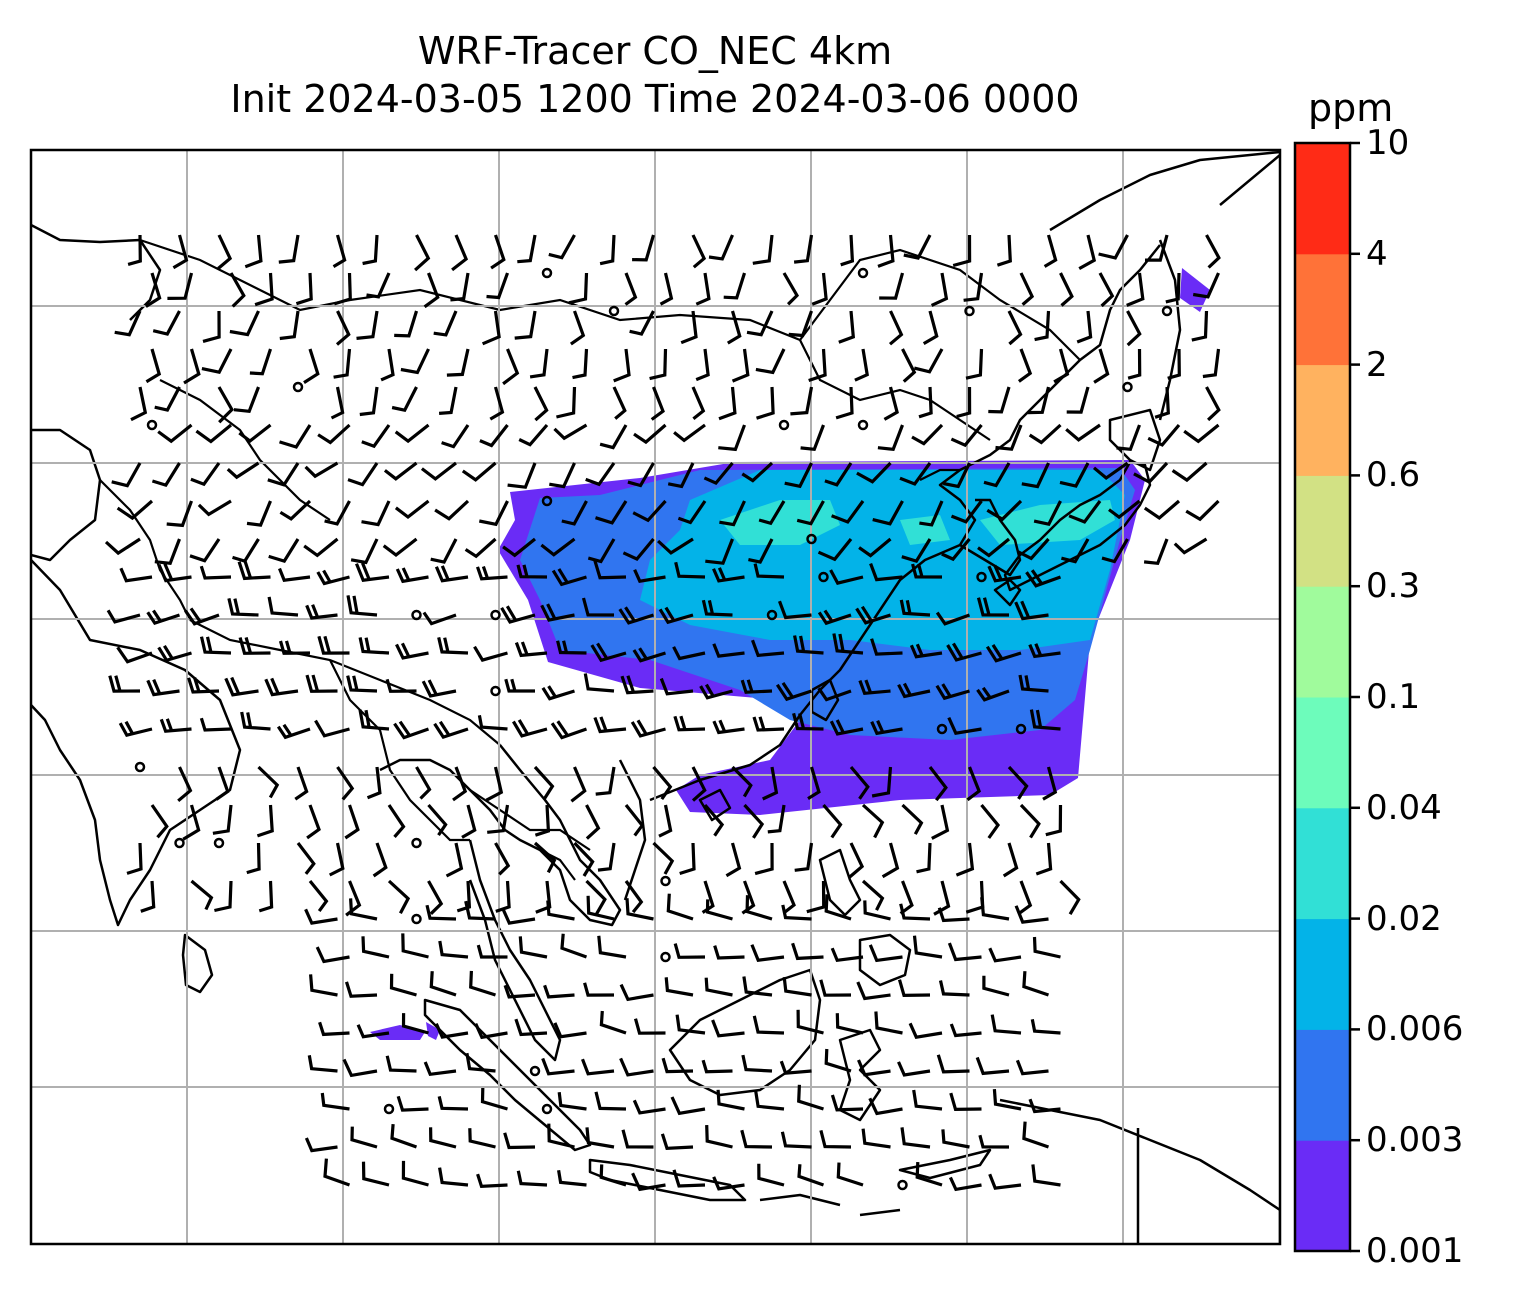  What do you see at coordinates (1322, 863) in the screenshot?
I see `colorbar-segment` at bounding box center [1322, 863].